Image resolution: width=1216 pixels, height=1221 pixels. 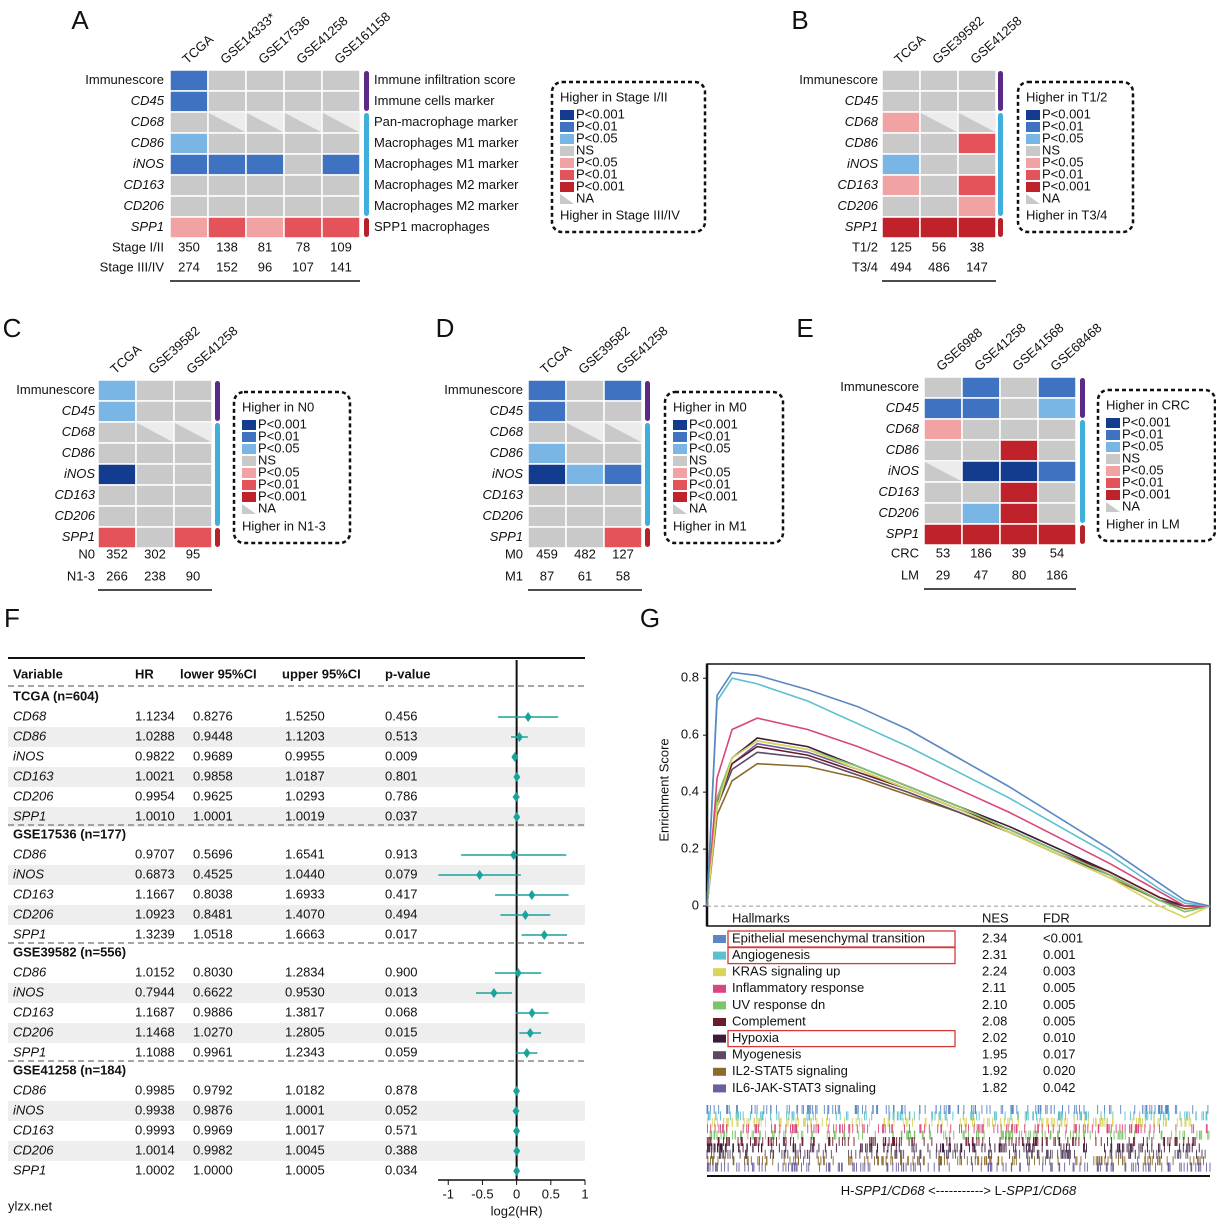 What do you see at coordinates (189, 246) in the screenshot?
I see `sample-count: 350` at bounding box center [189, 246].